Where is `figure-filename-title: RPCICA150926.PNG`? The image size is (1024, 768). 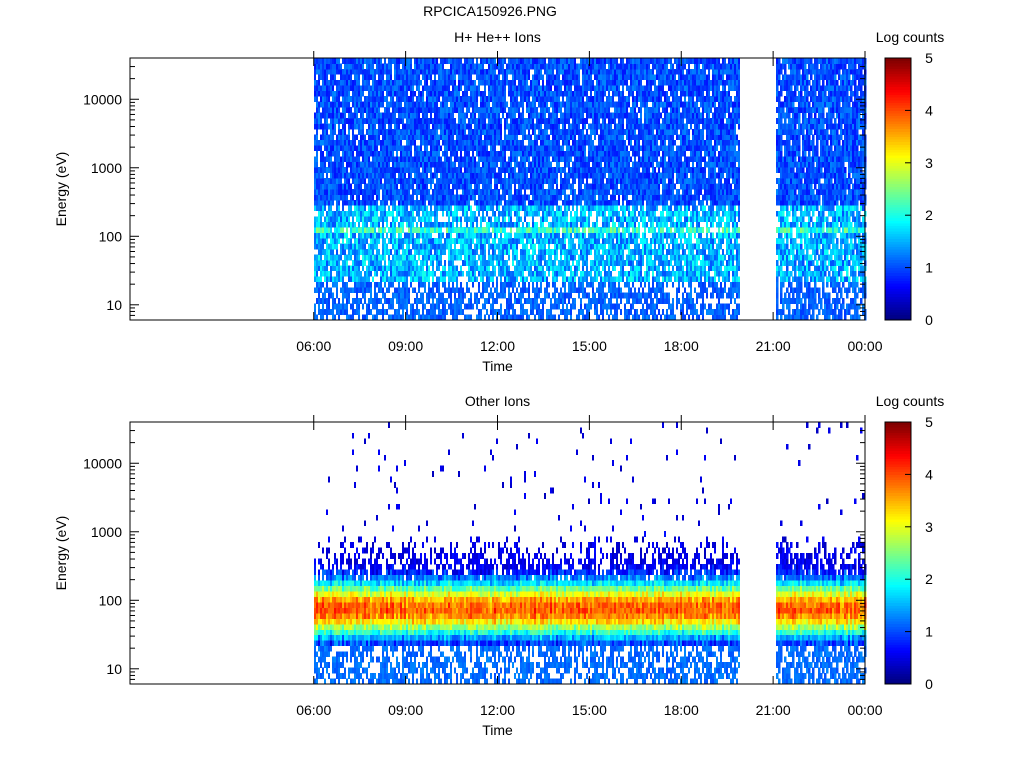
figure-filename-title: RPCICA150926.PNG is located at coordinates (490, 11).